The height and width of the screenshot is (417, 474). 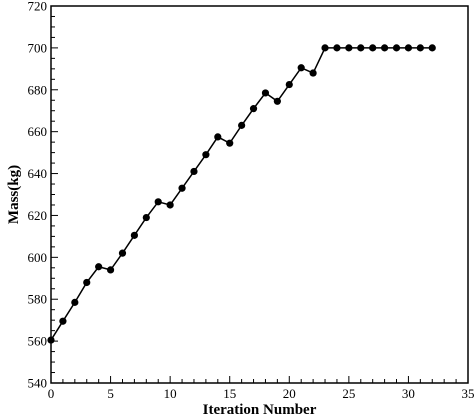 What do you see at coordinates (14, 194) in the screenshot?
I see `y-axis-title: Mass(kg)` at bounding box center [14, 194].